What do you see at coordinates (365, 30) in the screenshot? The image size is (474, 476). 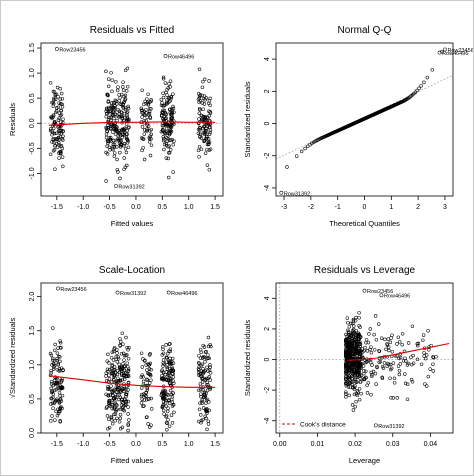 I see `plot-title: Normal Q-Q` at bounding box center [365, 30].